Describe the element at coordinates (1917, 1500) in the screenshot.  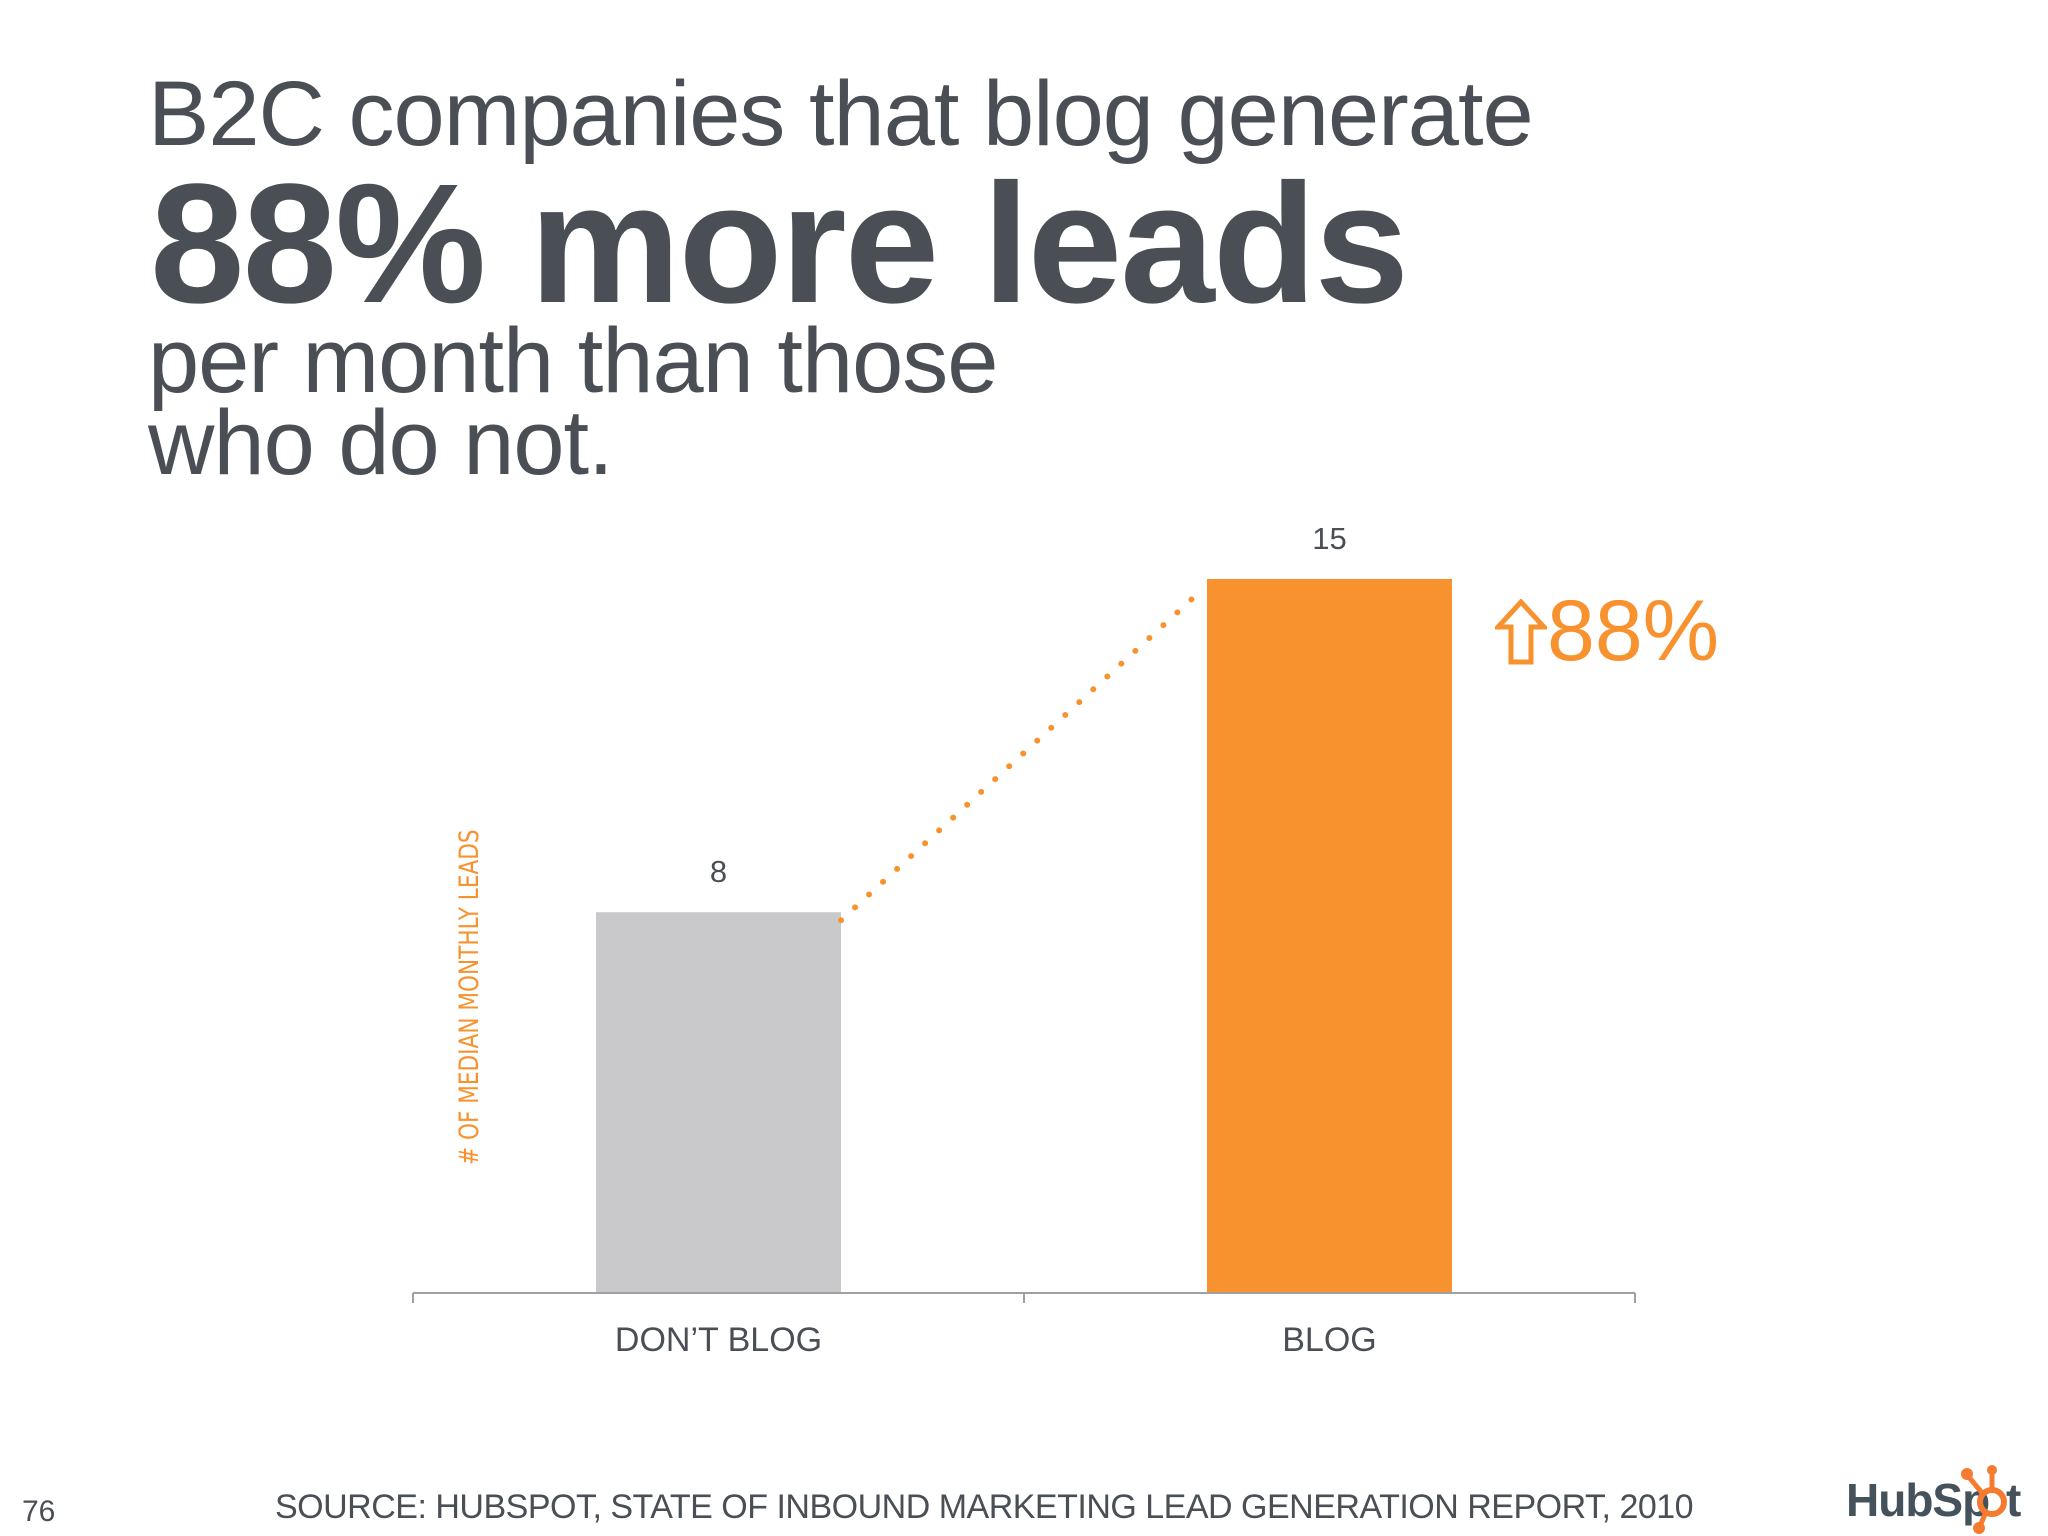
I see `svg-text: HubSp` at that location.